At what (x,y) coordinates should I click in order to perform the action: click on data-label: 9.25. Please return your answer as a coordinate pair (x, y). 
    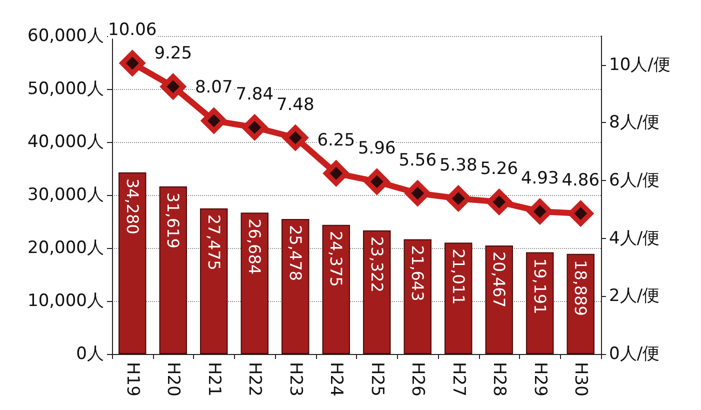
    Looking at the image, I should click on (173, 54).